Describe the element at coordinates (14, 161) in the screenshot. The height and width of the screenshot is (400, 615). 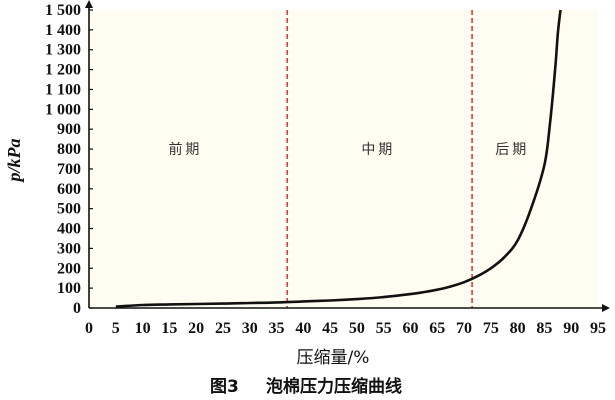
I see `y-axis-label: p/kPa` at that location.